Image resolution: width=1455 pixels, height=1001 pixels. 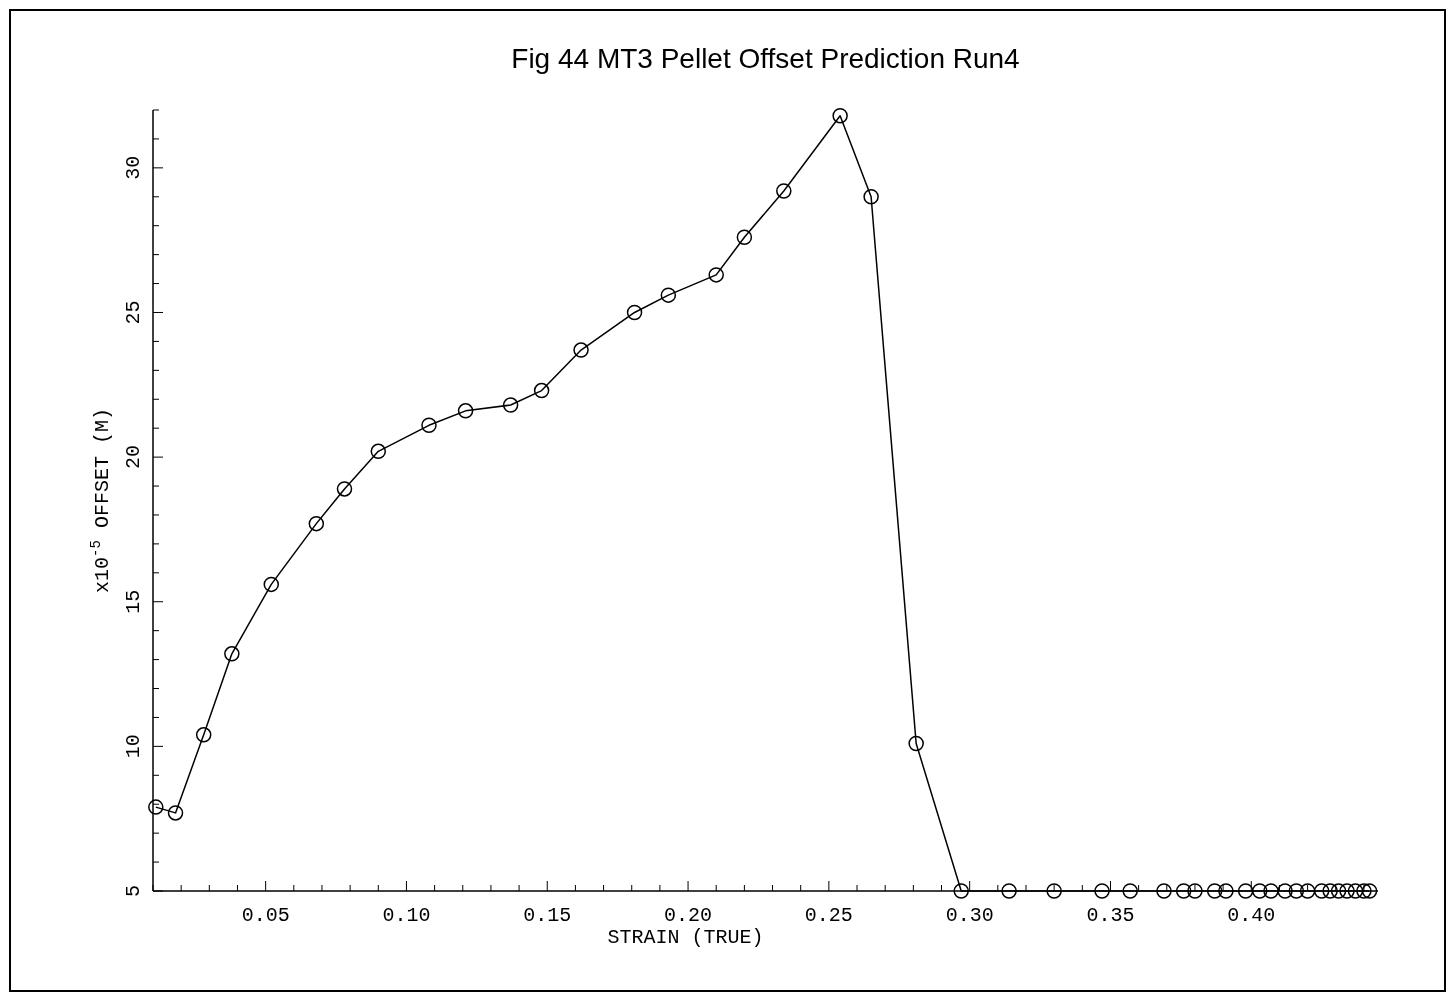 I want to click on x-tick-label: 0.25, so click(x=828, y=915).